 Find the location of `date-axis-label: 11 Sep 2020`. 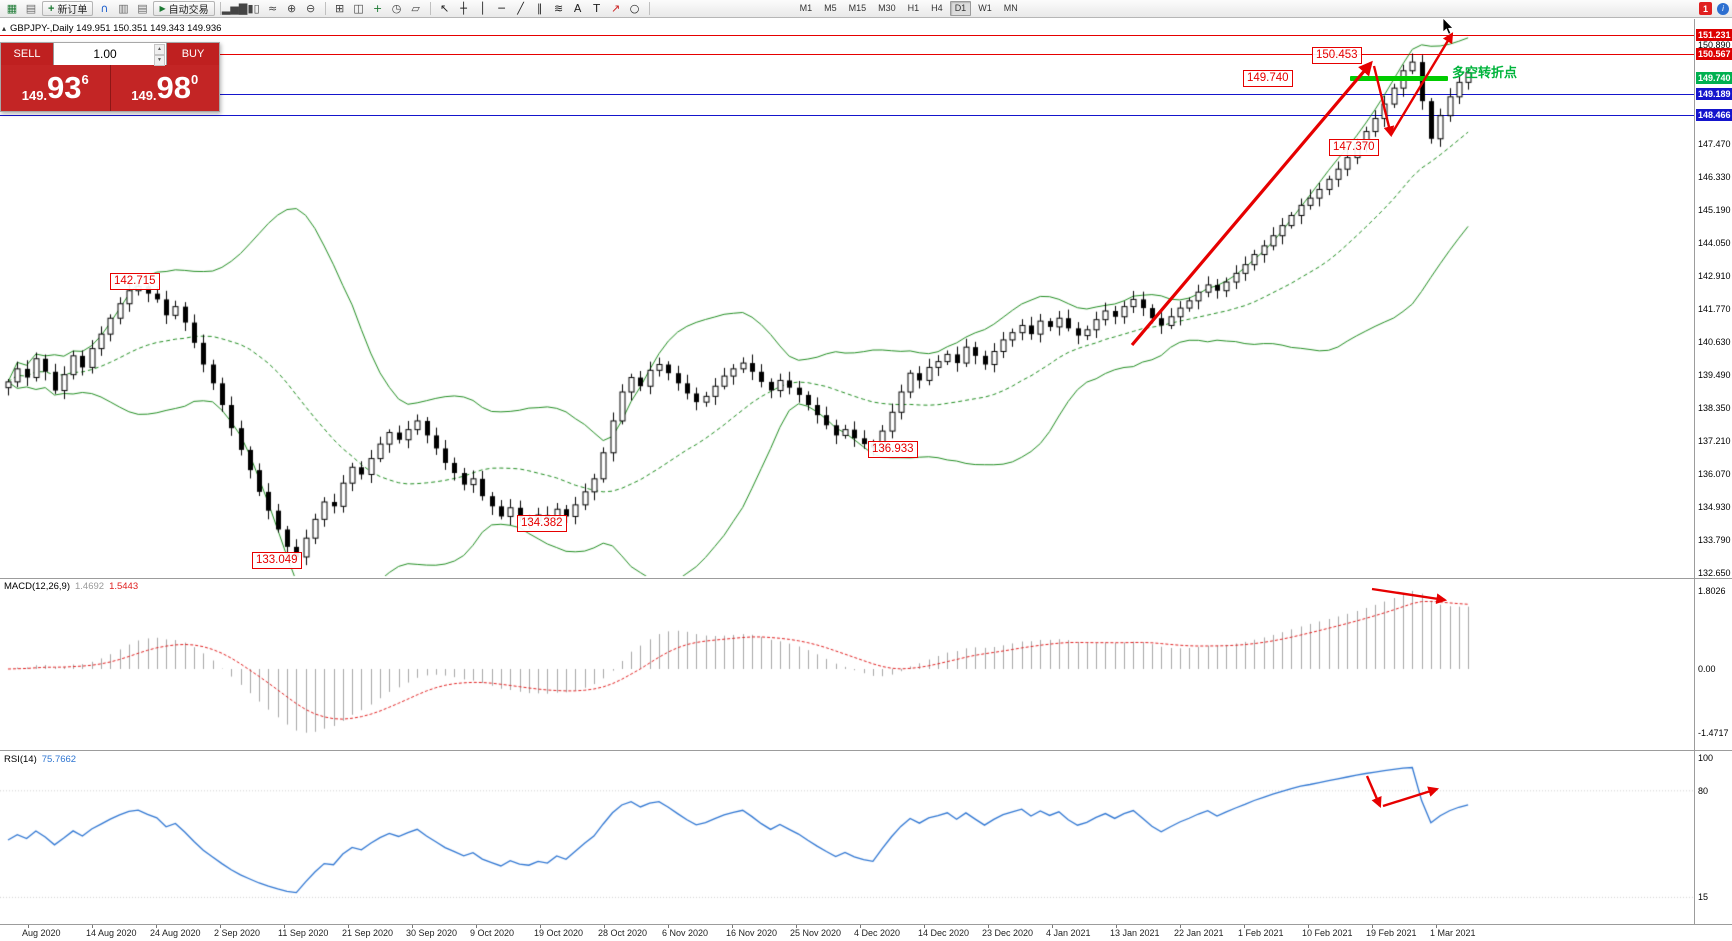

date-axis-label: 11 Sep 2020 is located at coordinates (303, 933).